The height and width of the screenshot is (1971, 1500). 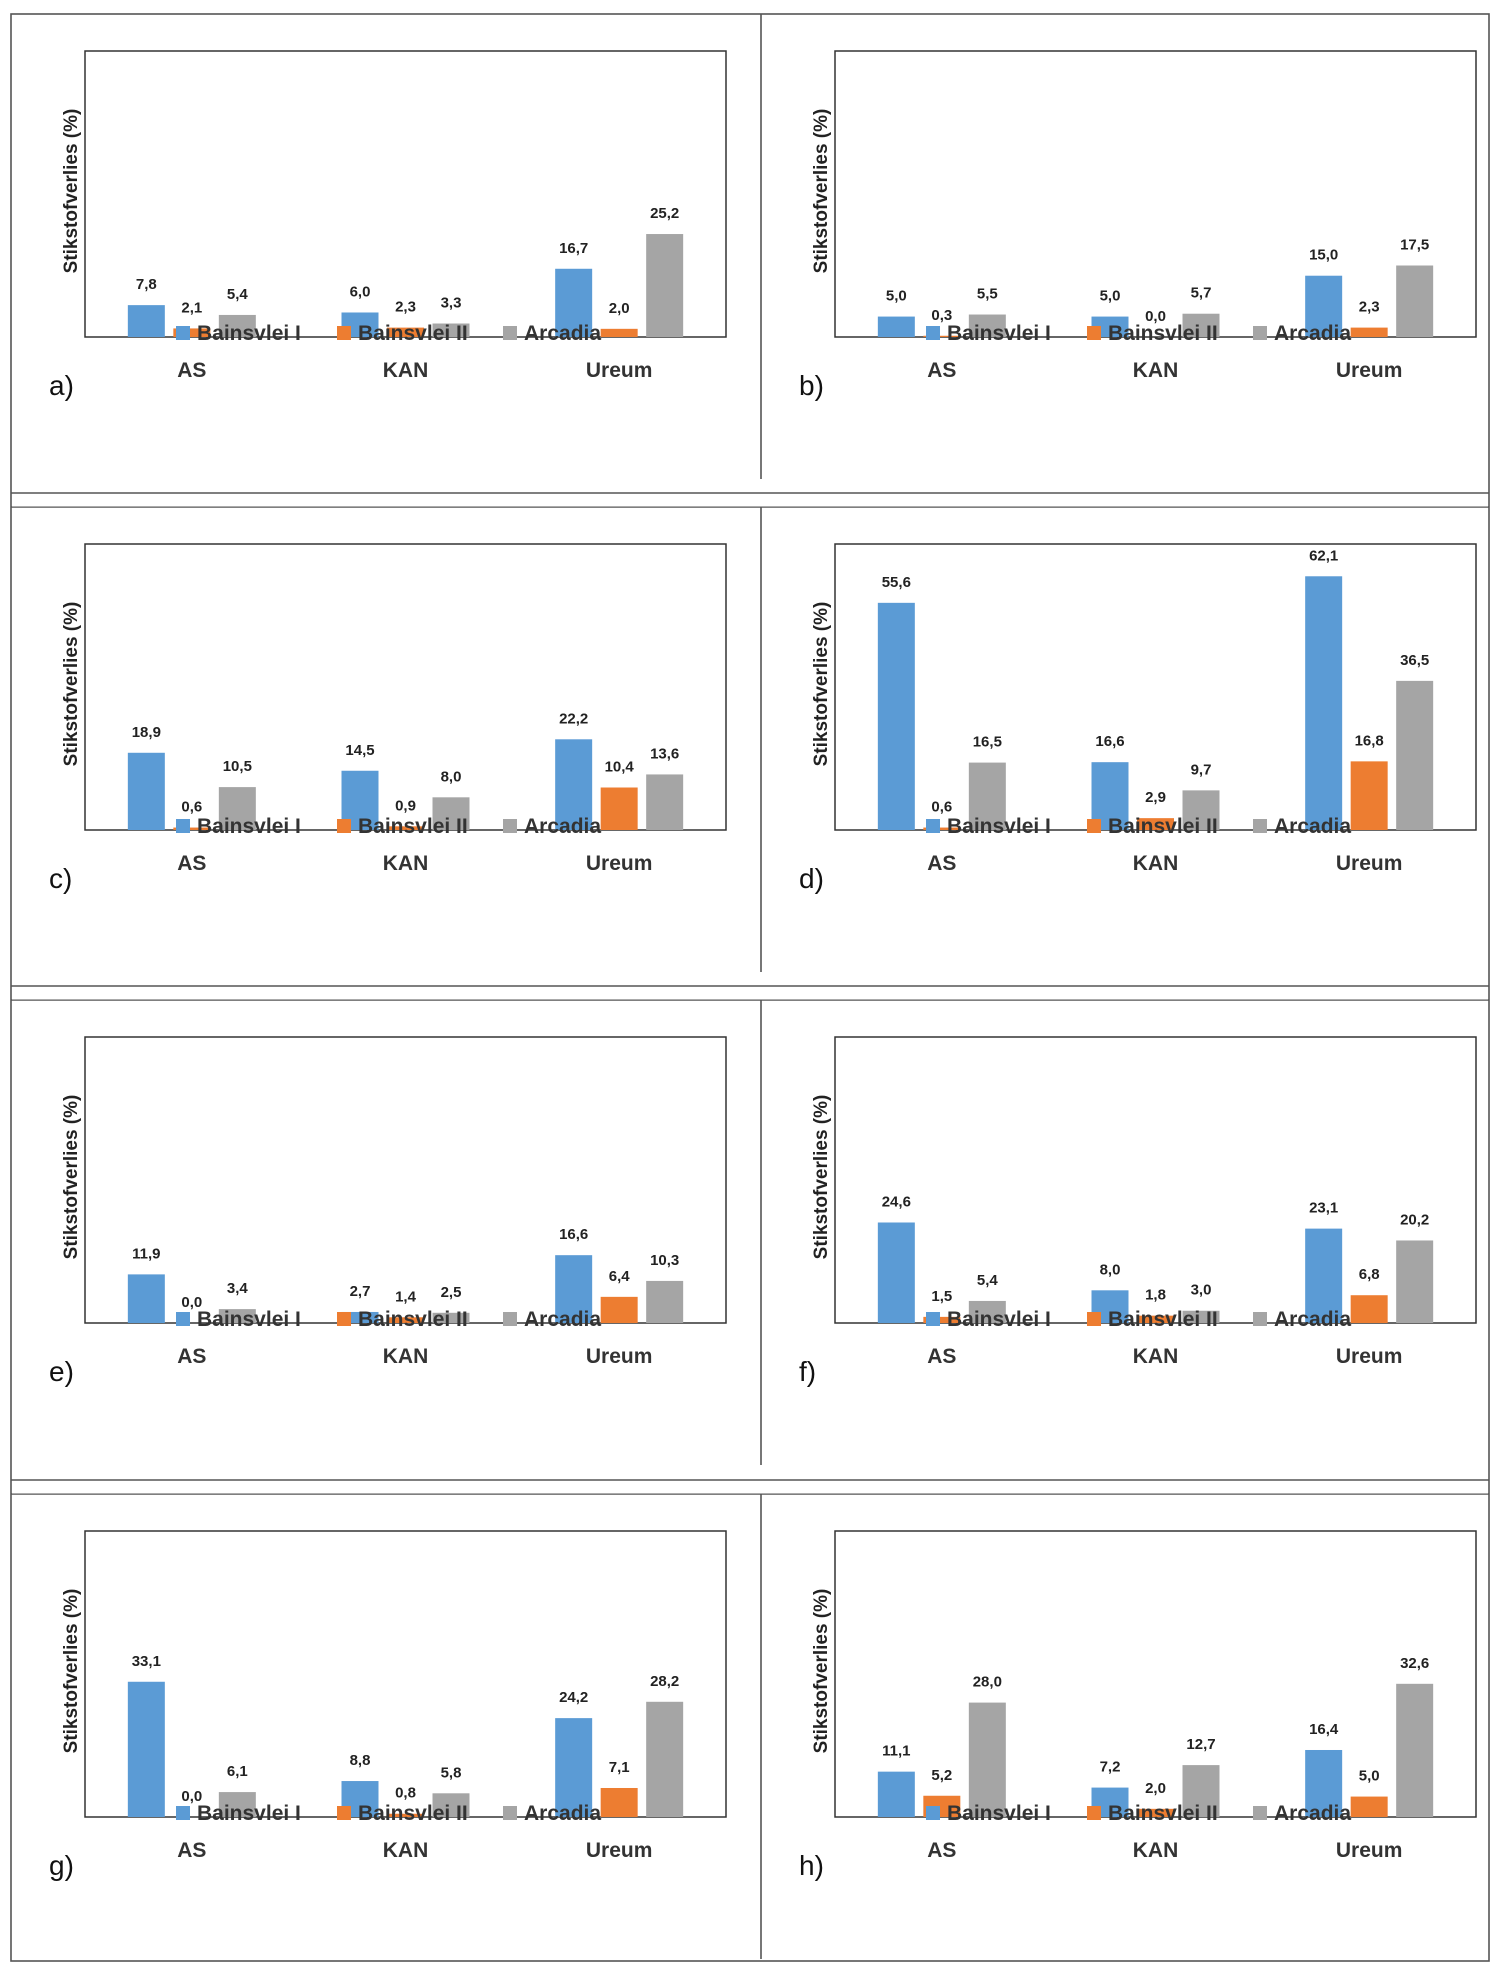 I want to click on data-label-arcadia-as: 6,1, so click(x=237, y=1771).